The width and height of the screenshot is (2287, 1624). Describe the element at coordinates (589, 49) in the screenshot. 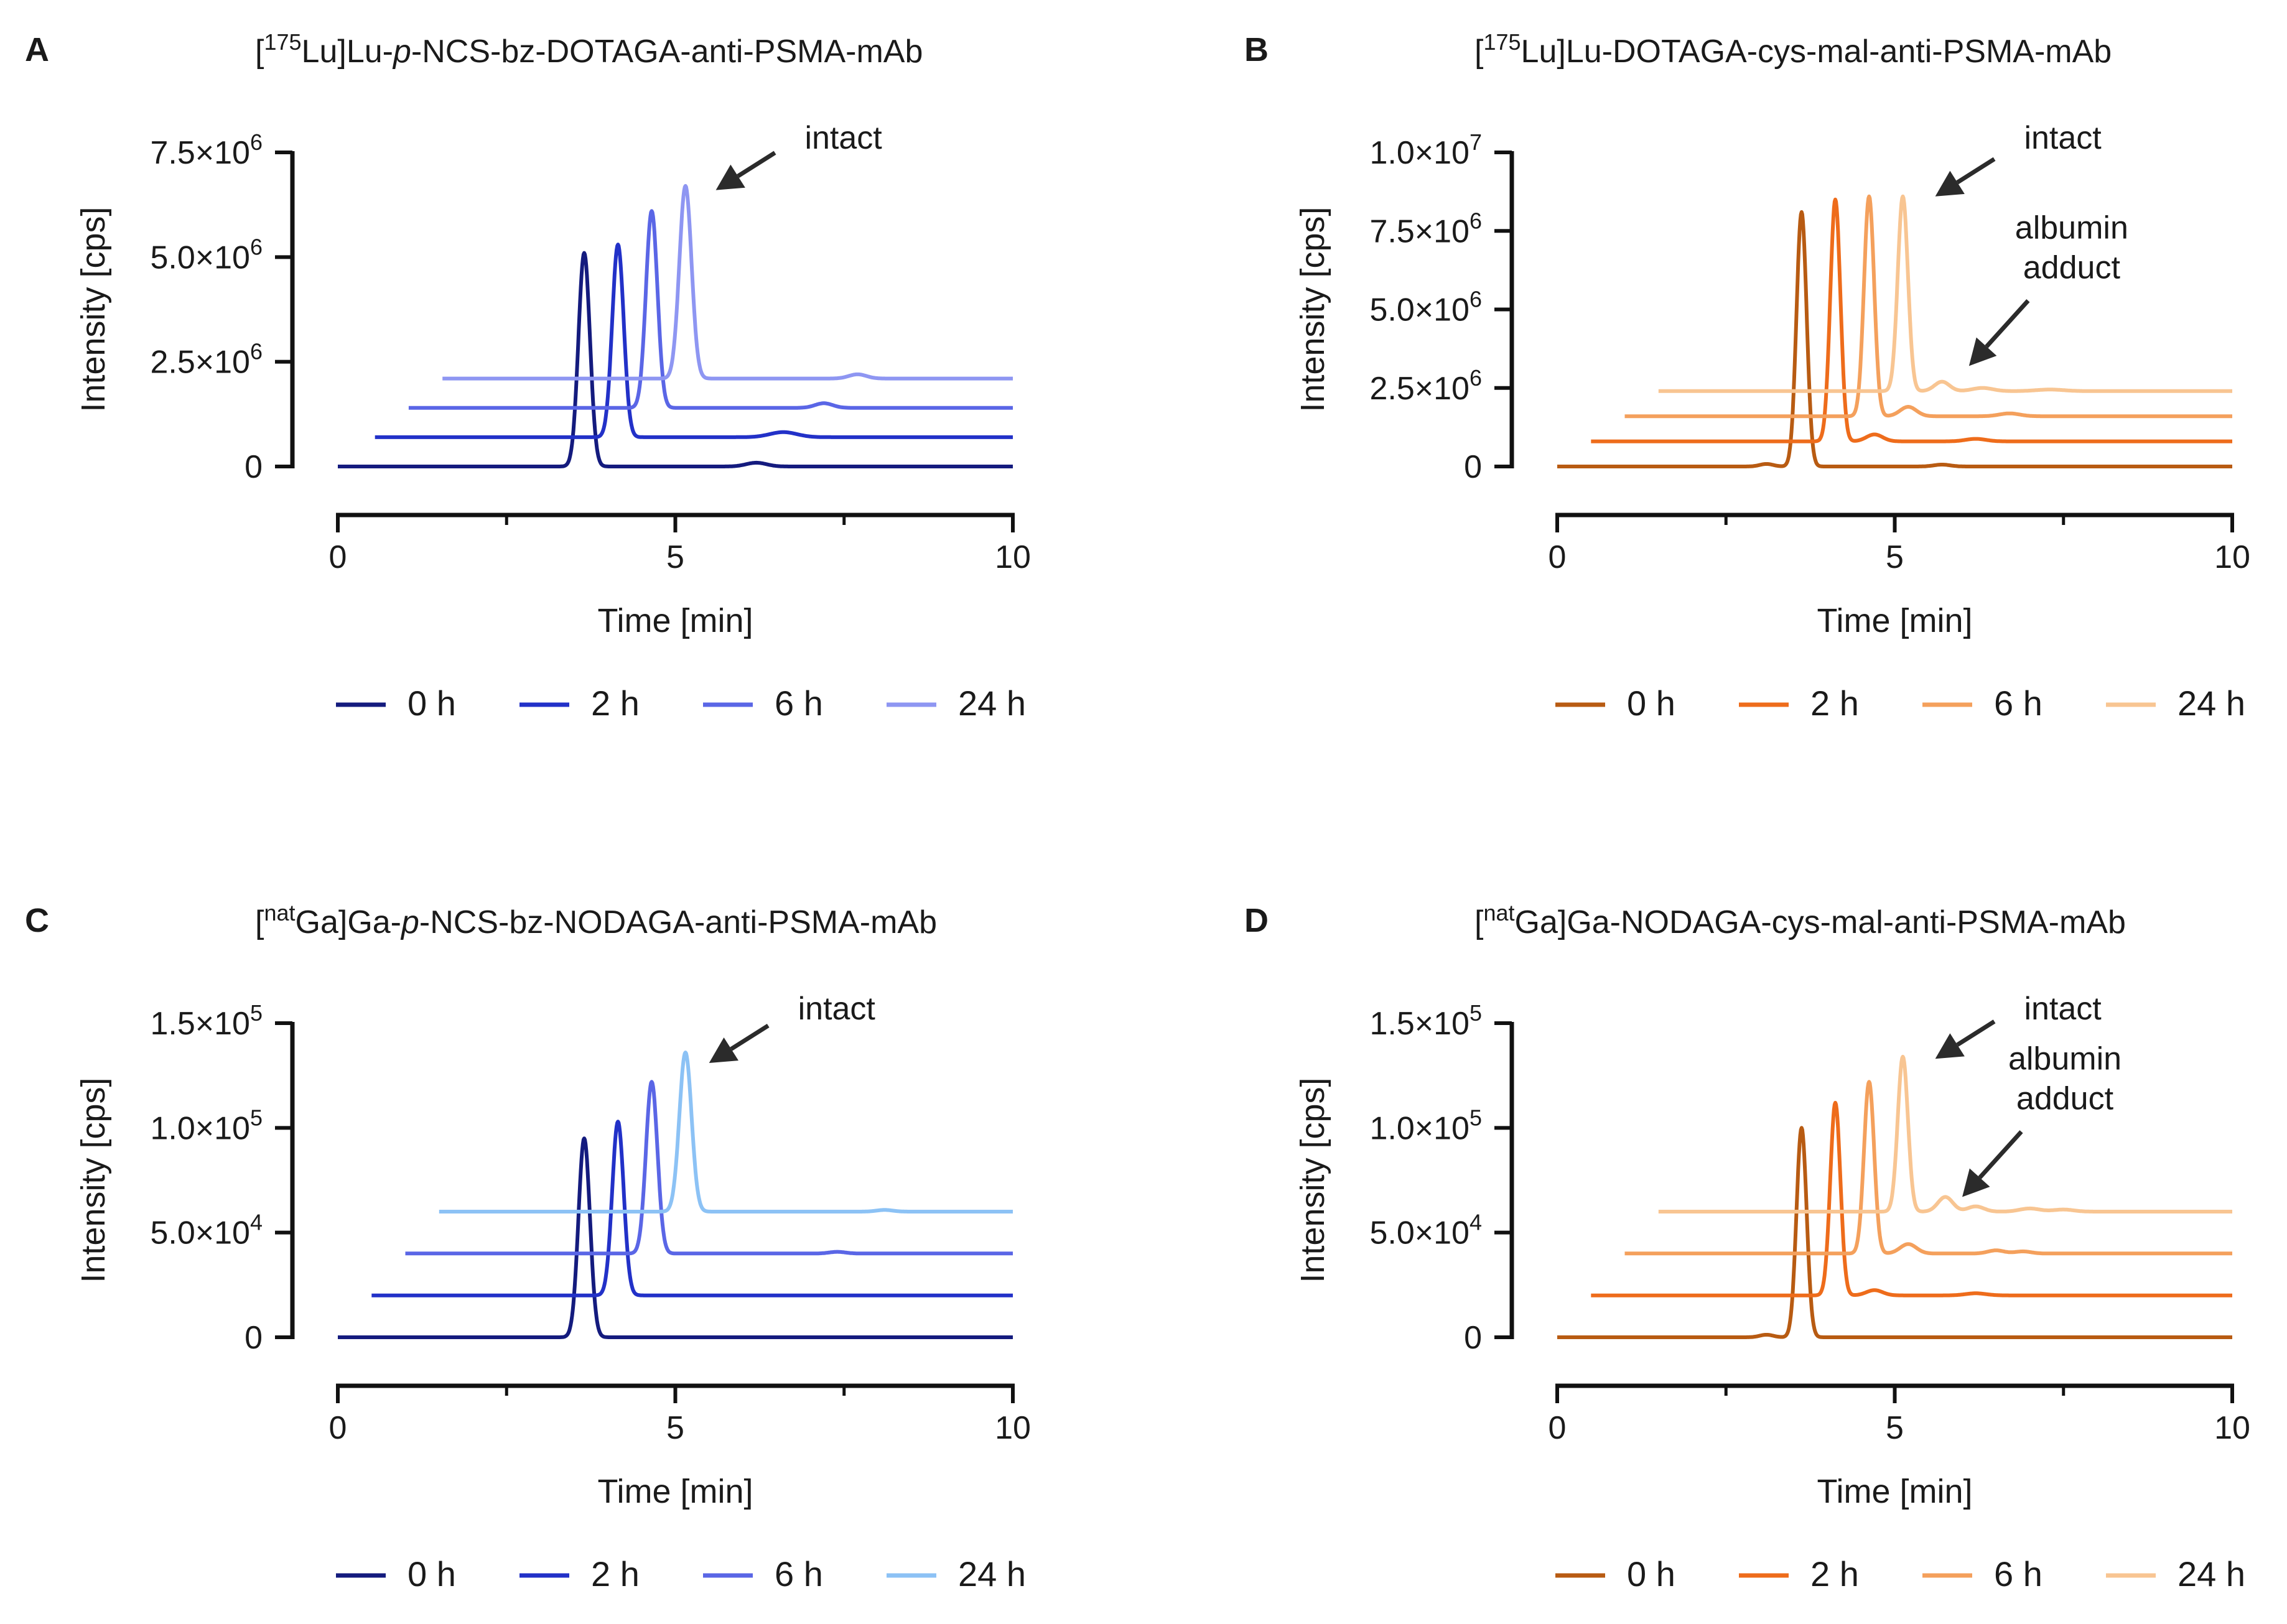

I see `panel-title: [175Lu]Lu-p-NCS-bz-DOTAGA-anti-PSMA-mAb` at that location.